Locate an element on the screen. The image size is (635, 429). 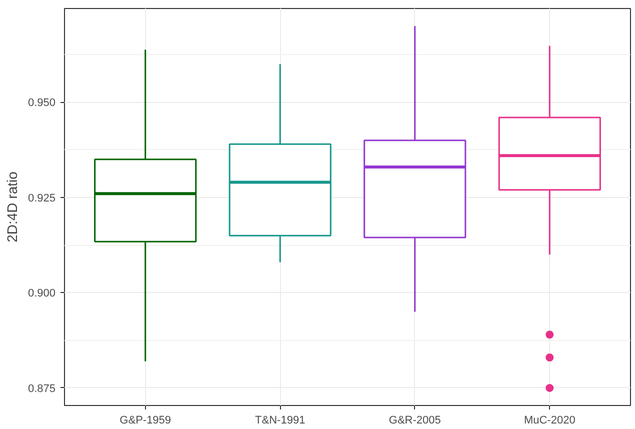
y-tick-label: 0.950 is located at coordinates (42, 103).